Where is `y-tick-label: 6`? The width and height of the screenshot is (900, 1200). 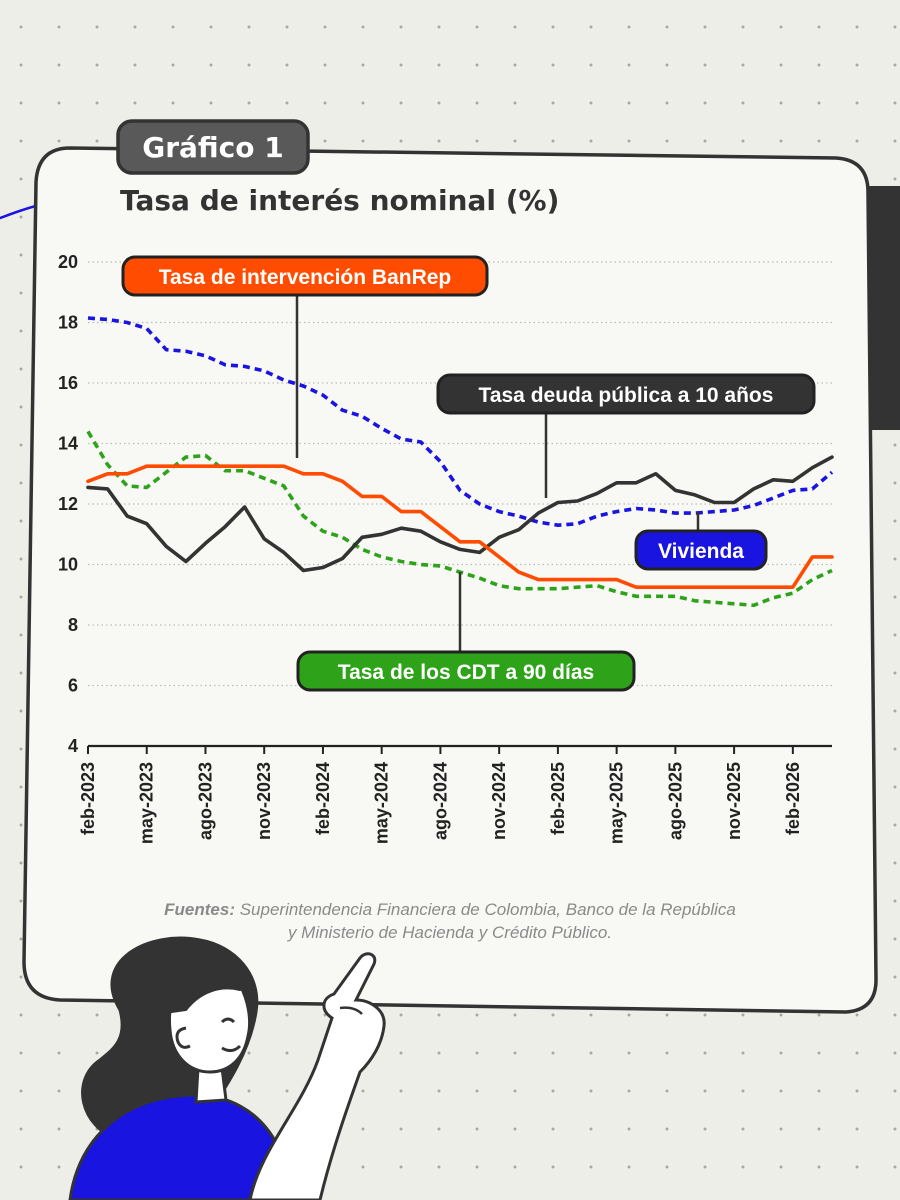
y-tick-label: 6 is located at coordinates (73, 686).